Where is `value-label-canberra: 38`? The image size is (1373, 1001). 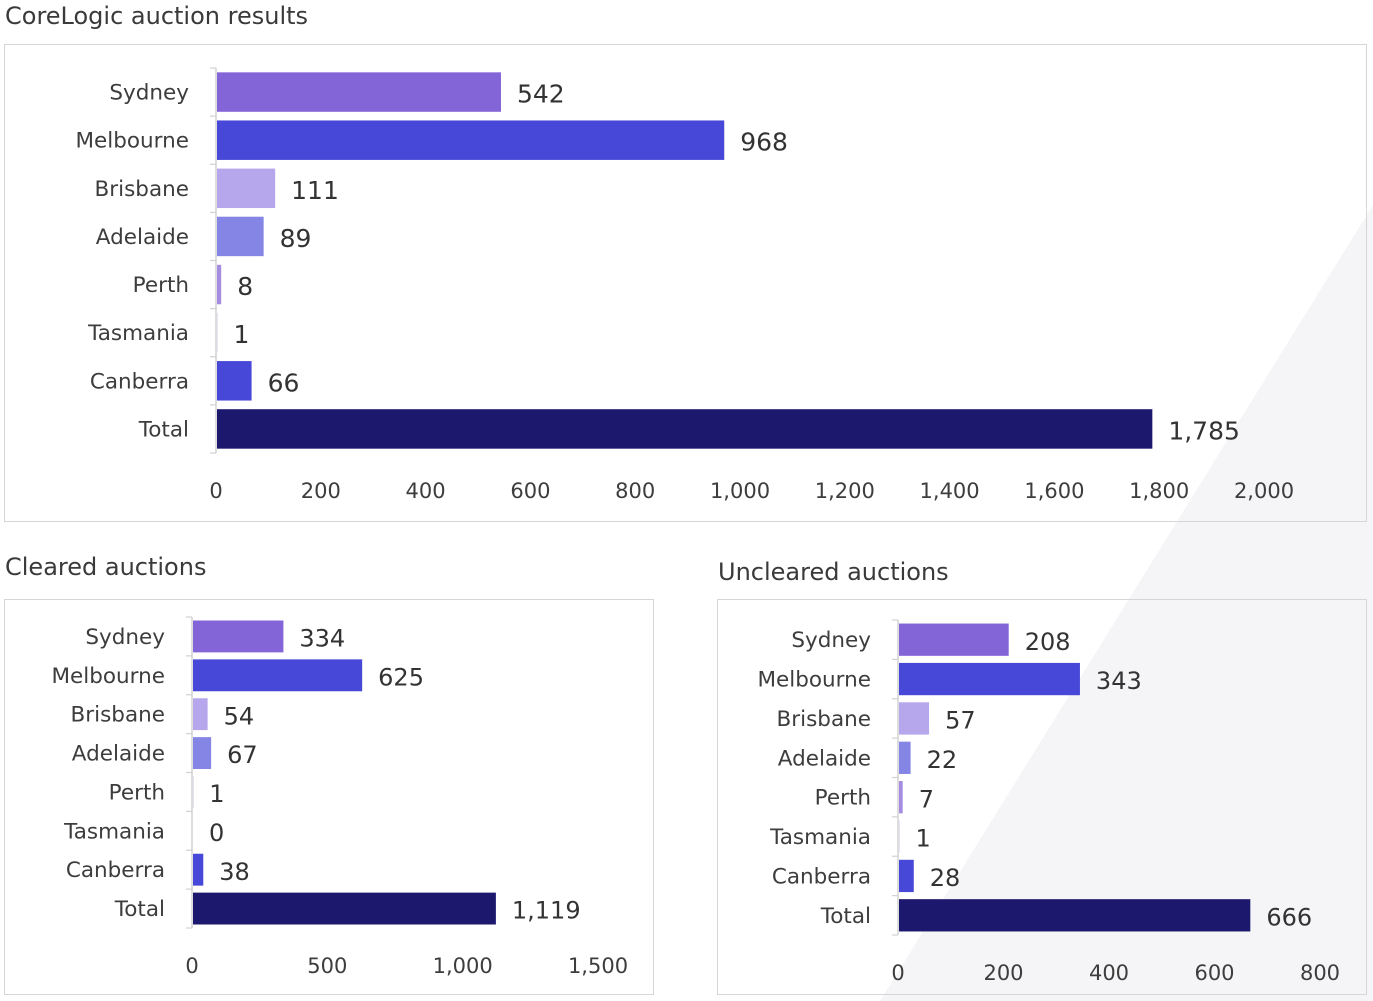
value-label-canberra: 38 is located at coordinates (234, 872).